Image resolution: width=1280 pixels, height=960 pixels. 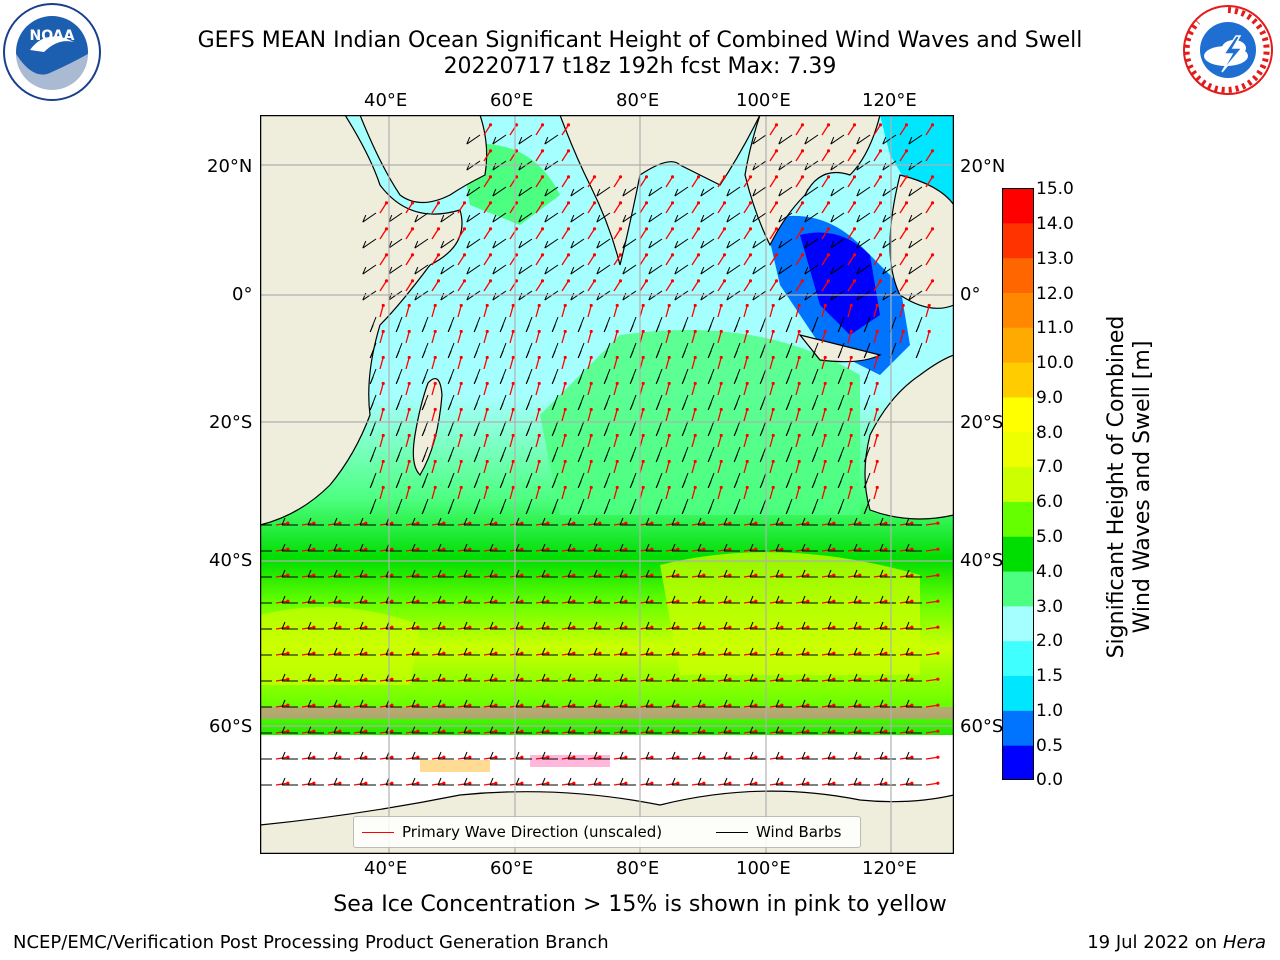 I want to click on lon-label-top-80e: 80°E, so click(x=638, y=100).